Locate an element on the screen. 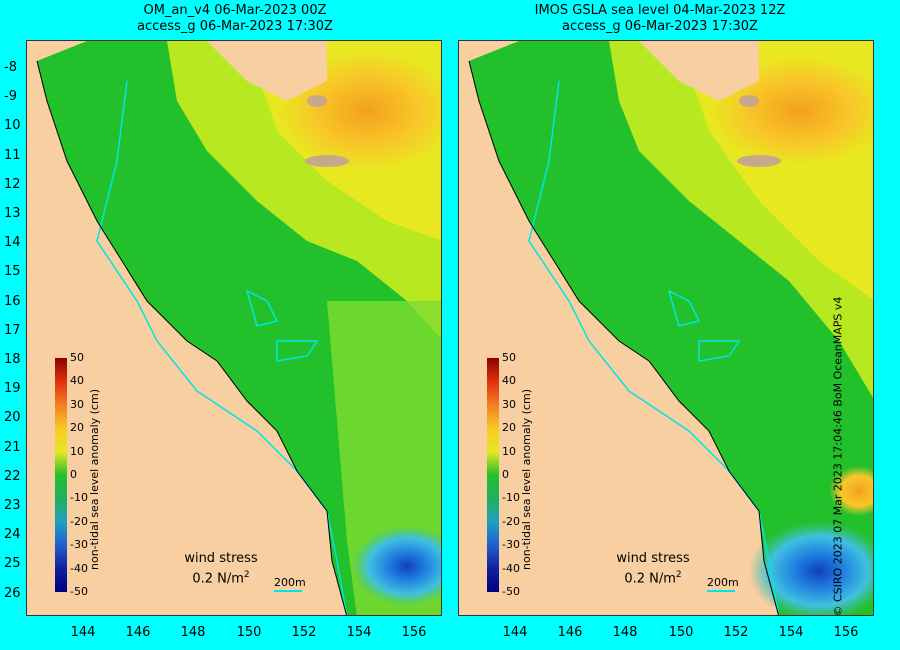  y-tick-label: 25 is located at coordinates (12, 564).